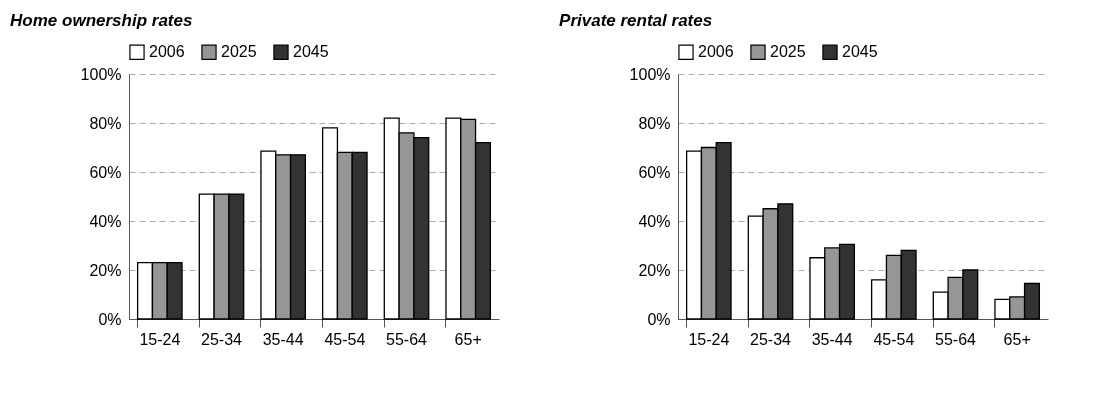  I want to click on chart-title: Private rental rates, so click(636, 20).